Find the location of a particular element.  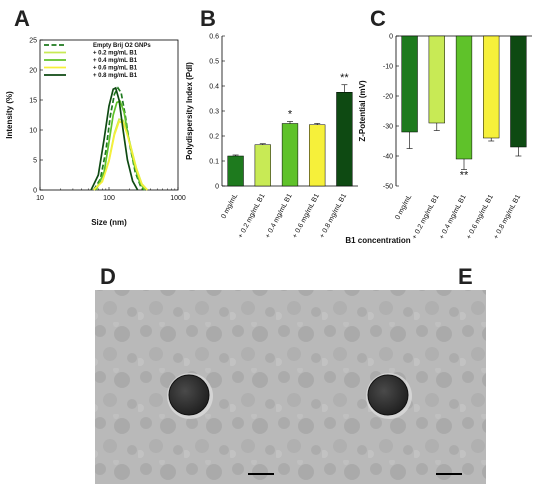

chart-b-category-label: + 0.4 mg/mL B1 is located at coordinates (278, 216).